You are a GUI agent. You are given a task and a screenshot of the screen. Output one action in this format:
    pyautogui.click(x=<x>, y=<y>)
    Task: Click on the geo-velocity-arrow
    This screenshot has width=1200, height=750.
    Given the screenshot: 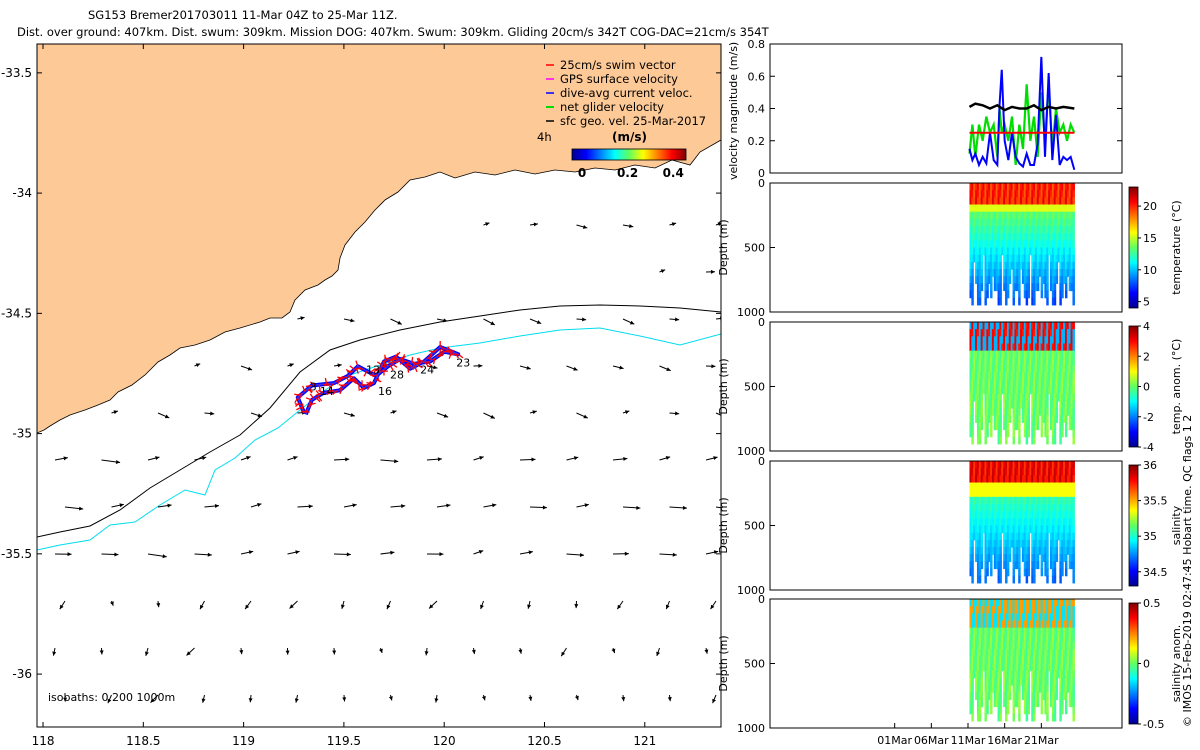 What is the action you would take?
    pyautogui.click(x=535, y=321)
    